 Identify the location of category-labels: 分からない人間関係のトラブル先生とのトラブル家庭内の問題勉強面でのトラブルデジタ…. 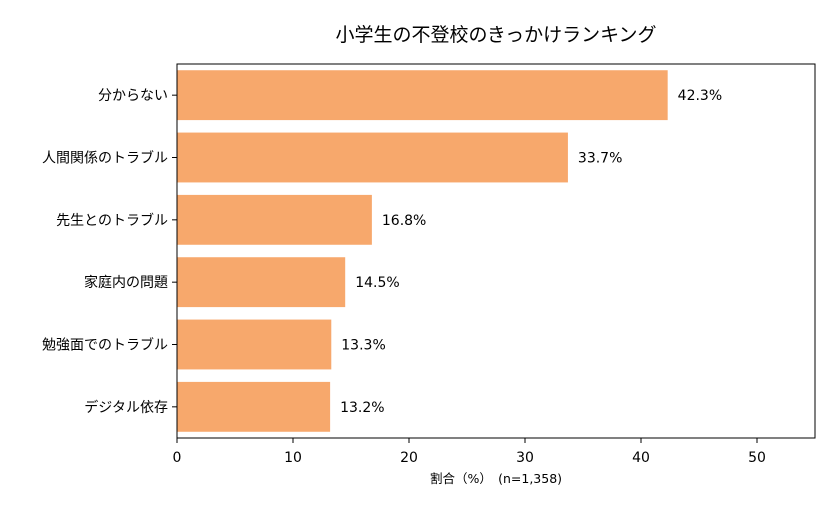
(109, 252).